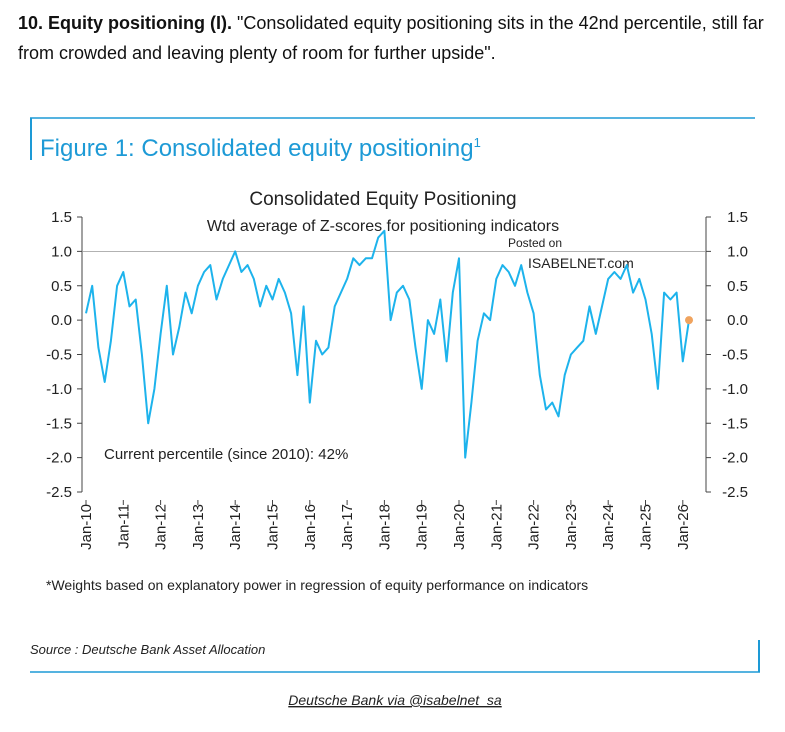  Describe the element at coordinates (735, 423) in the screenshot. I see `y2-tick-label: -1.5` at that location.